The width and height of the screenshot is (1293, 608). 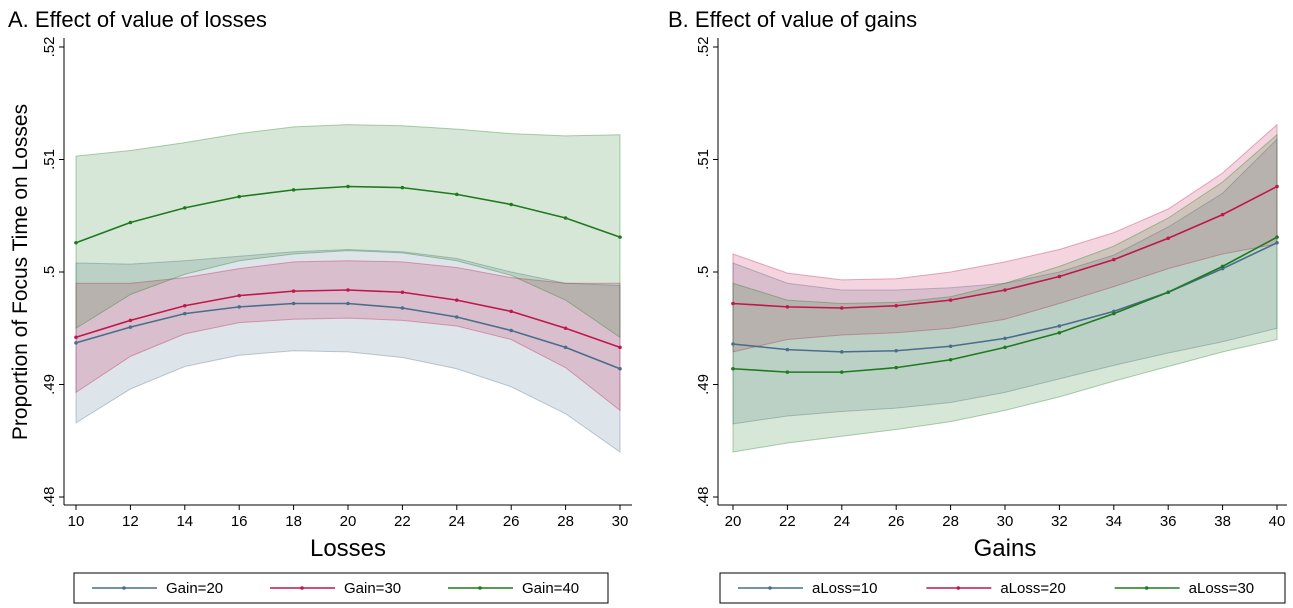 I want to click on x-axis-label: Losses, so click(x=348, y=548).